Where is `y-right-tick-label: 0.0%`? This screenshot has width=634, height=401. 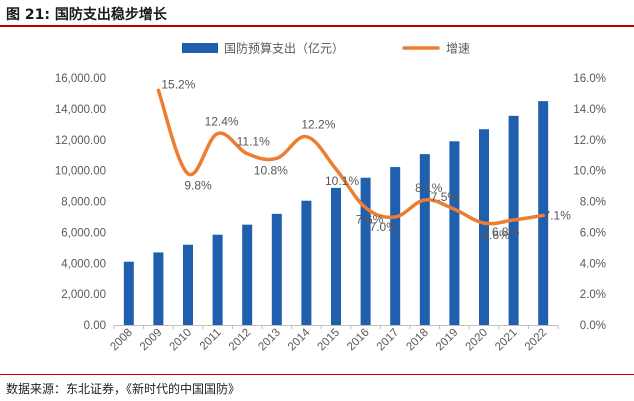
y-right-tick-label: 0.0% is located at coordinates (593, 326).